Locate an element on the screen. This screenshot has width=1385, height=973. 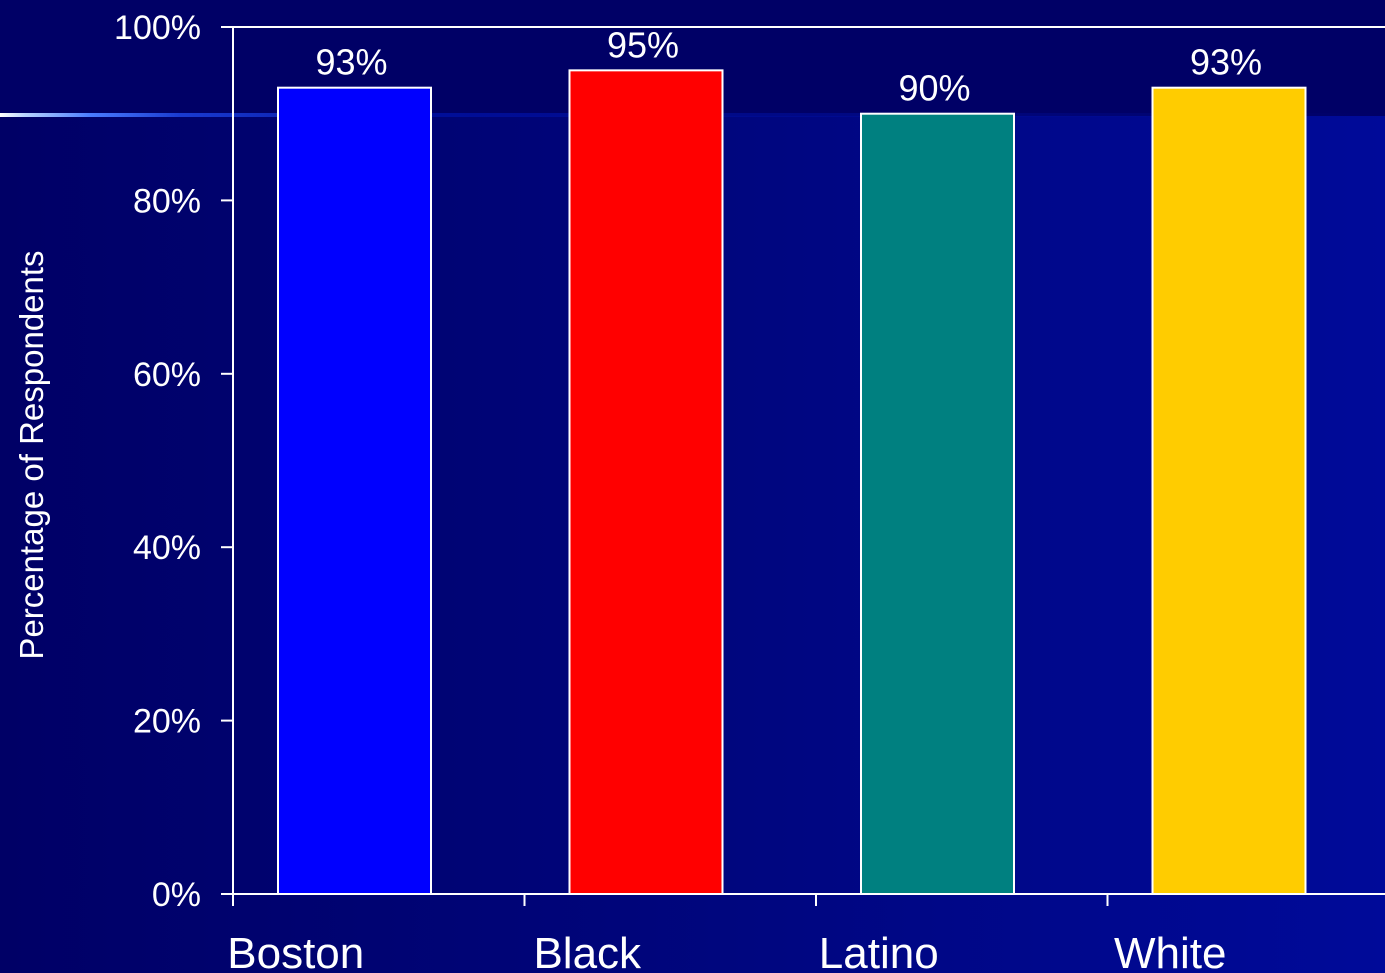
bar-boston is located at coordinates (354, 490).